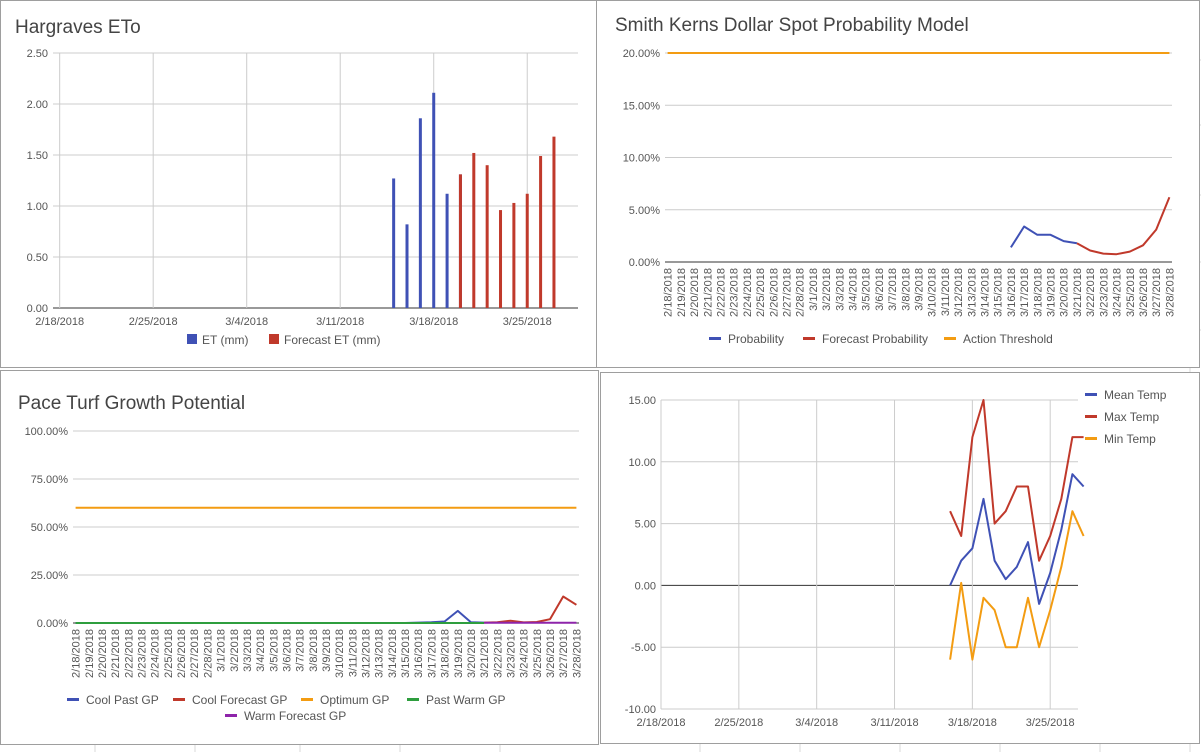 This screenshot has width=1201, height=752. What do you see at coordinates (327, 650) in the screenshot?
I see `x-tick-label: 3/9/2018` at bounding box center [327, 650].